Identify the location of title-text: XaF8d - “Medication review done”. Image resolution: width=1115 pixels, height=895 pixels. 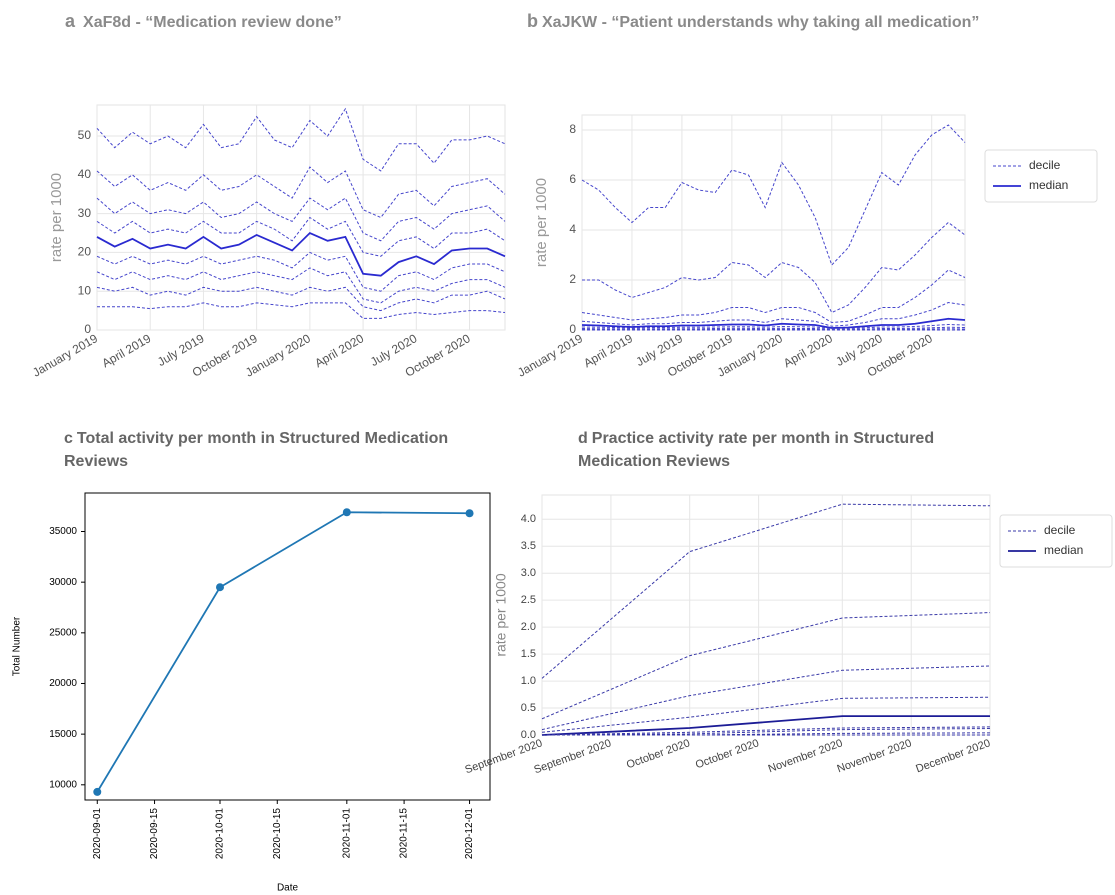
(212, 22).